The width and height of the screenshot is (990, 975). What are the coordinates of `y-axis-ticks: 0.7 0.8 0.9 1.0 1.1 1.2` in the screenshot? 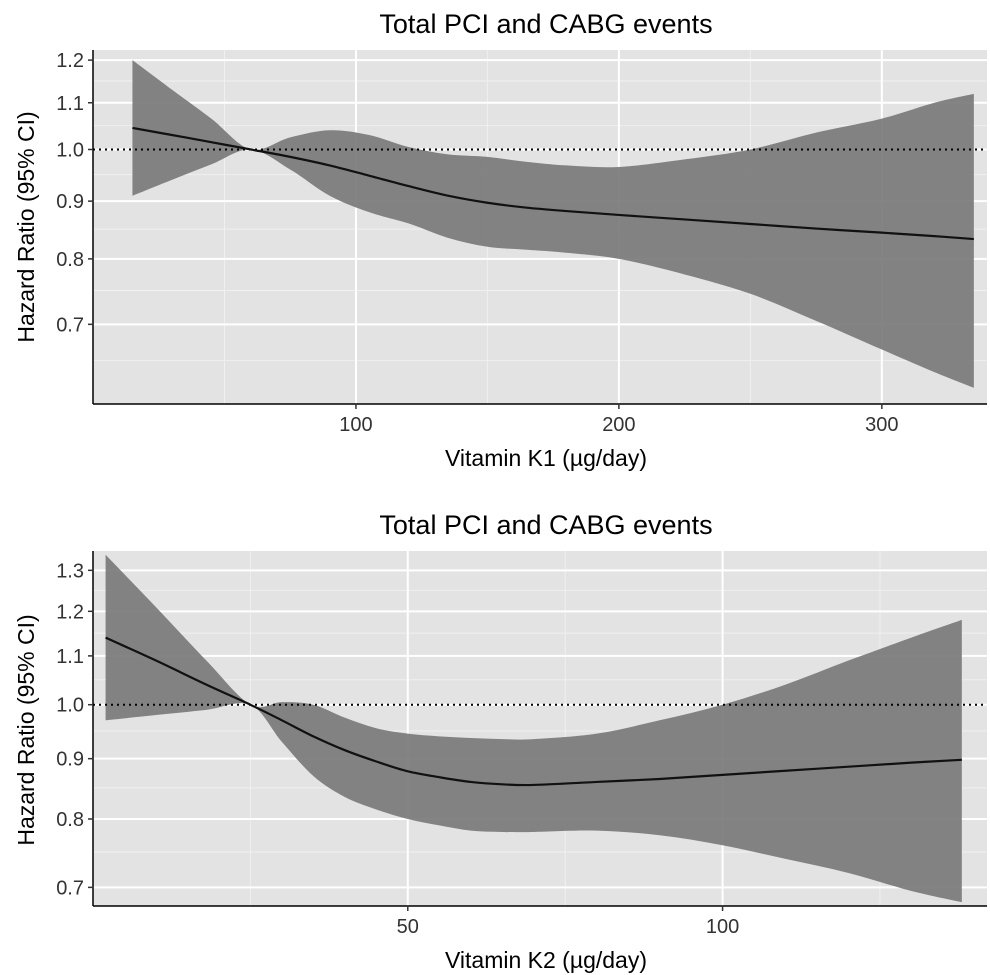 It's located at (74, 193).